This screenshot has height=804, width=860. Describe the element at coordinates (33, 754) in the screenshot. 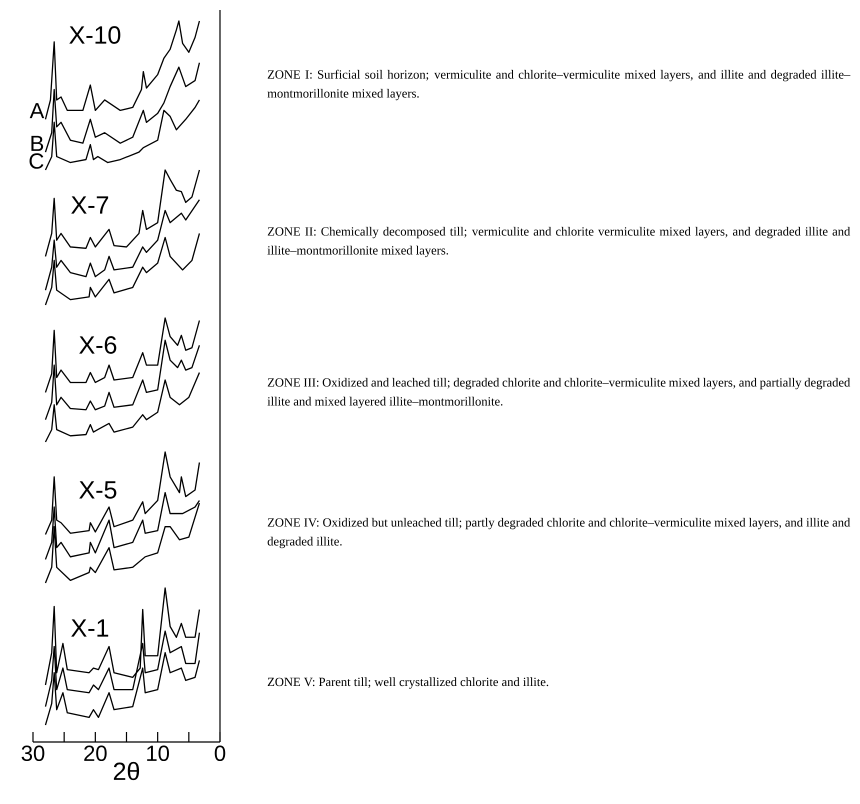

I see `x-tick-label: 30` at that location.